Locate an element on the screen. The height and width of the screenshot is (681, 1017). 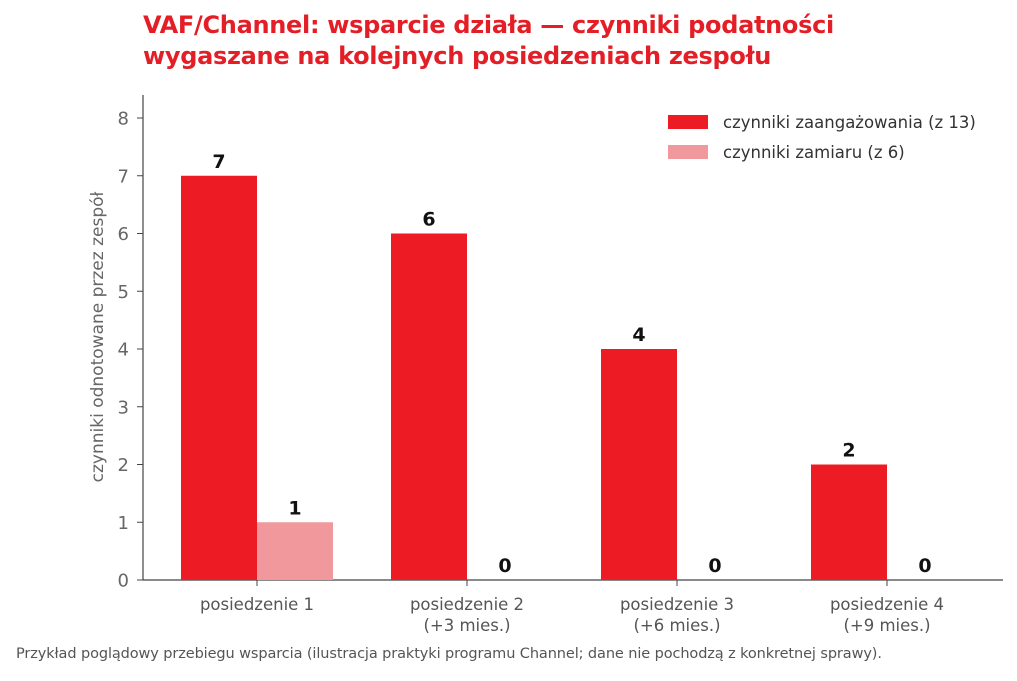
legend-label: czynniki zamiaru (z 6) is located at coordinates (814, 152).